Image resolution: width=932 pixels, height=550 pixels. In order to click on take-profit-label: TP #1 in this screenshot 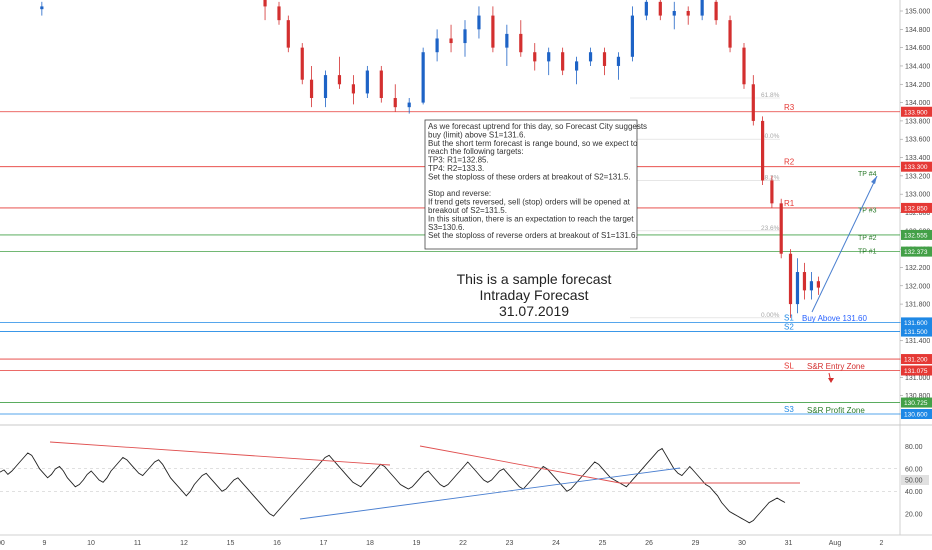, I will do `click(867, 252)`.